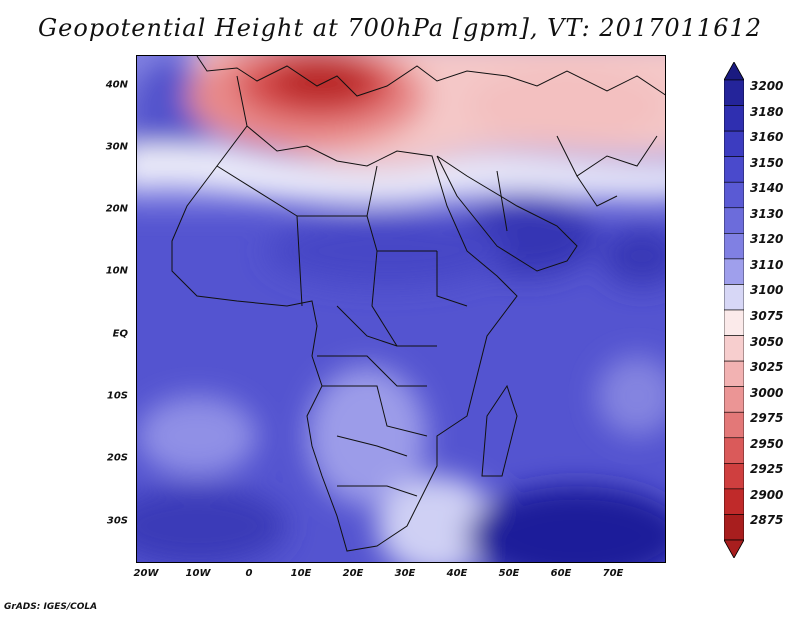 Image resolution: width=800 pixels, height=618 pixels. What do you see at coordinates (734, 71) in the screenshot?
I see `colorbar-top-arrow` at bounding box center [734, 71].